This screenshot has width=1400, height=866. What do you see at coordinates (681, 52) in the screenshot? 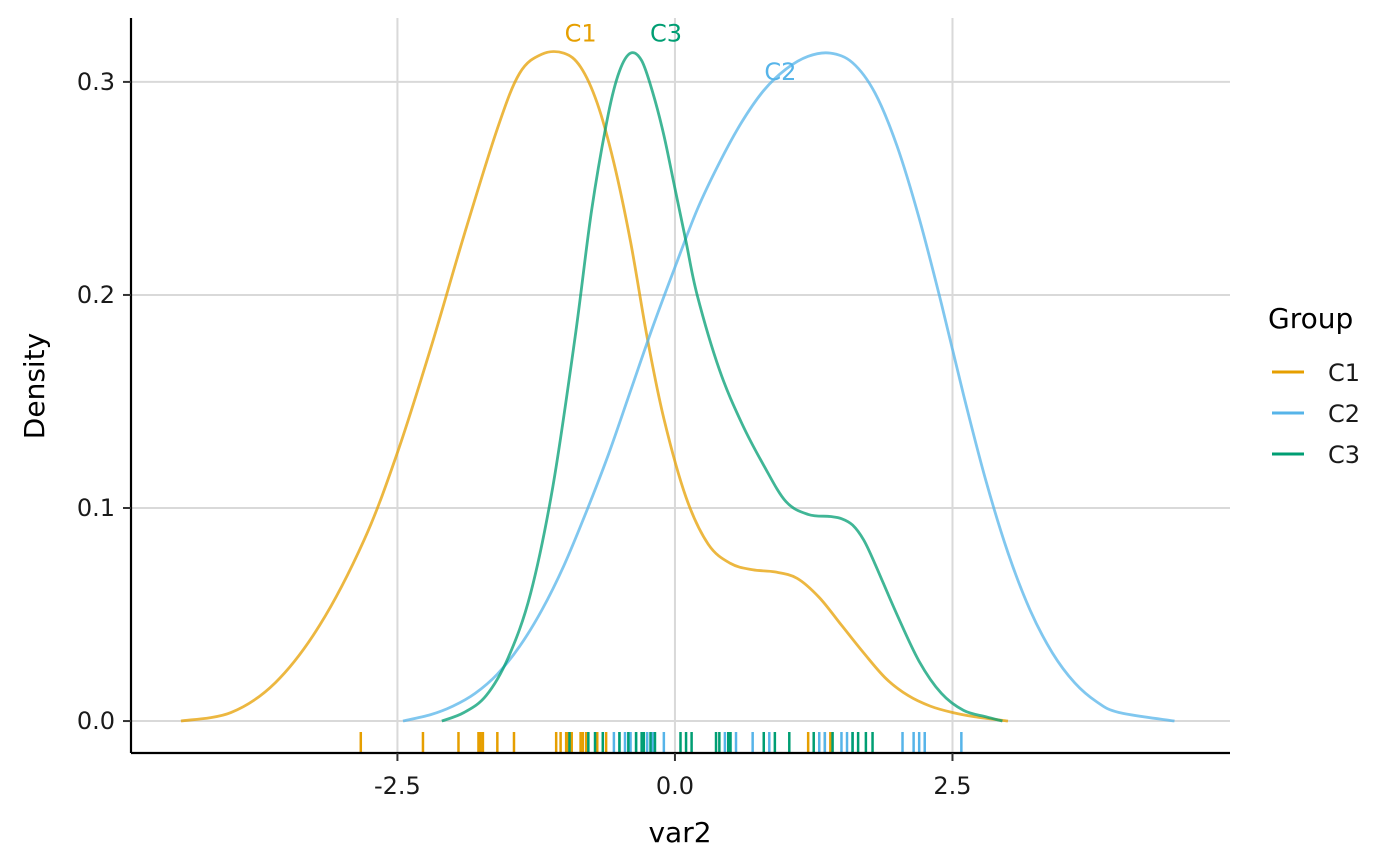
I see `curve-labels: C1 C2 C3` at bounding box center [681, 52].